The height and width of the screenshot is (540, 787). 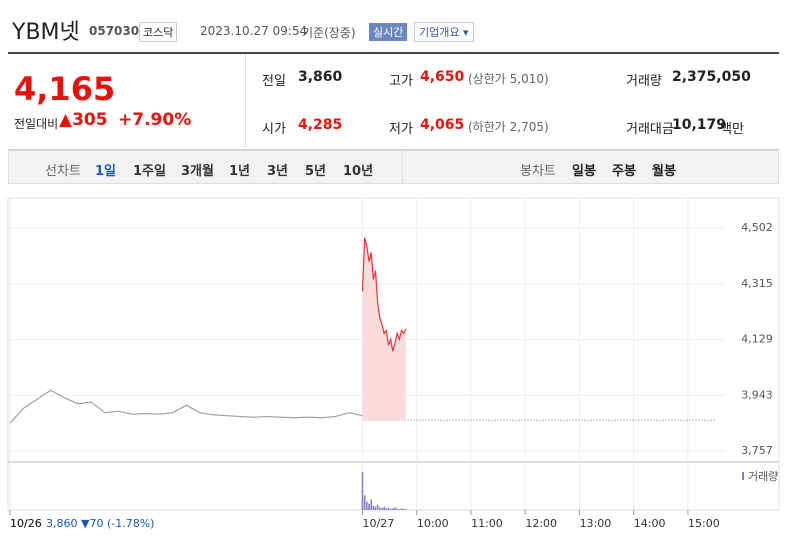 I want to click on change-value: 305, so click(x=90, y=120).